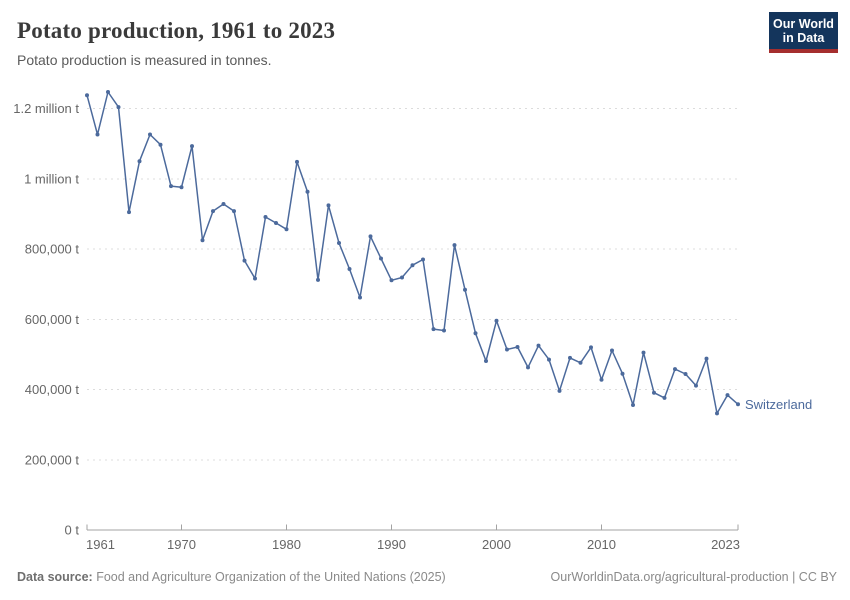 The height and width of the screenshot is (600, 850). What do you see at coordinates (176, 30) in the screenshot?
I see `page-title: Potato production, 1961 to 2023` at bounding box center [176, 30].